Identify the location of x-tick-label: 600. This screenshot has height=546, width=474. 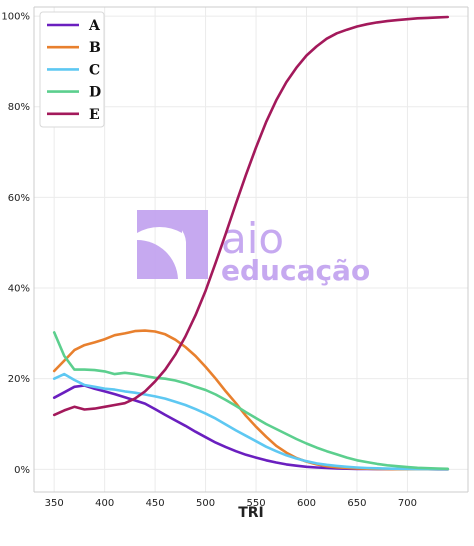
(306, 503).